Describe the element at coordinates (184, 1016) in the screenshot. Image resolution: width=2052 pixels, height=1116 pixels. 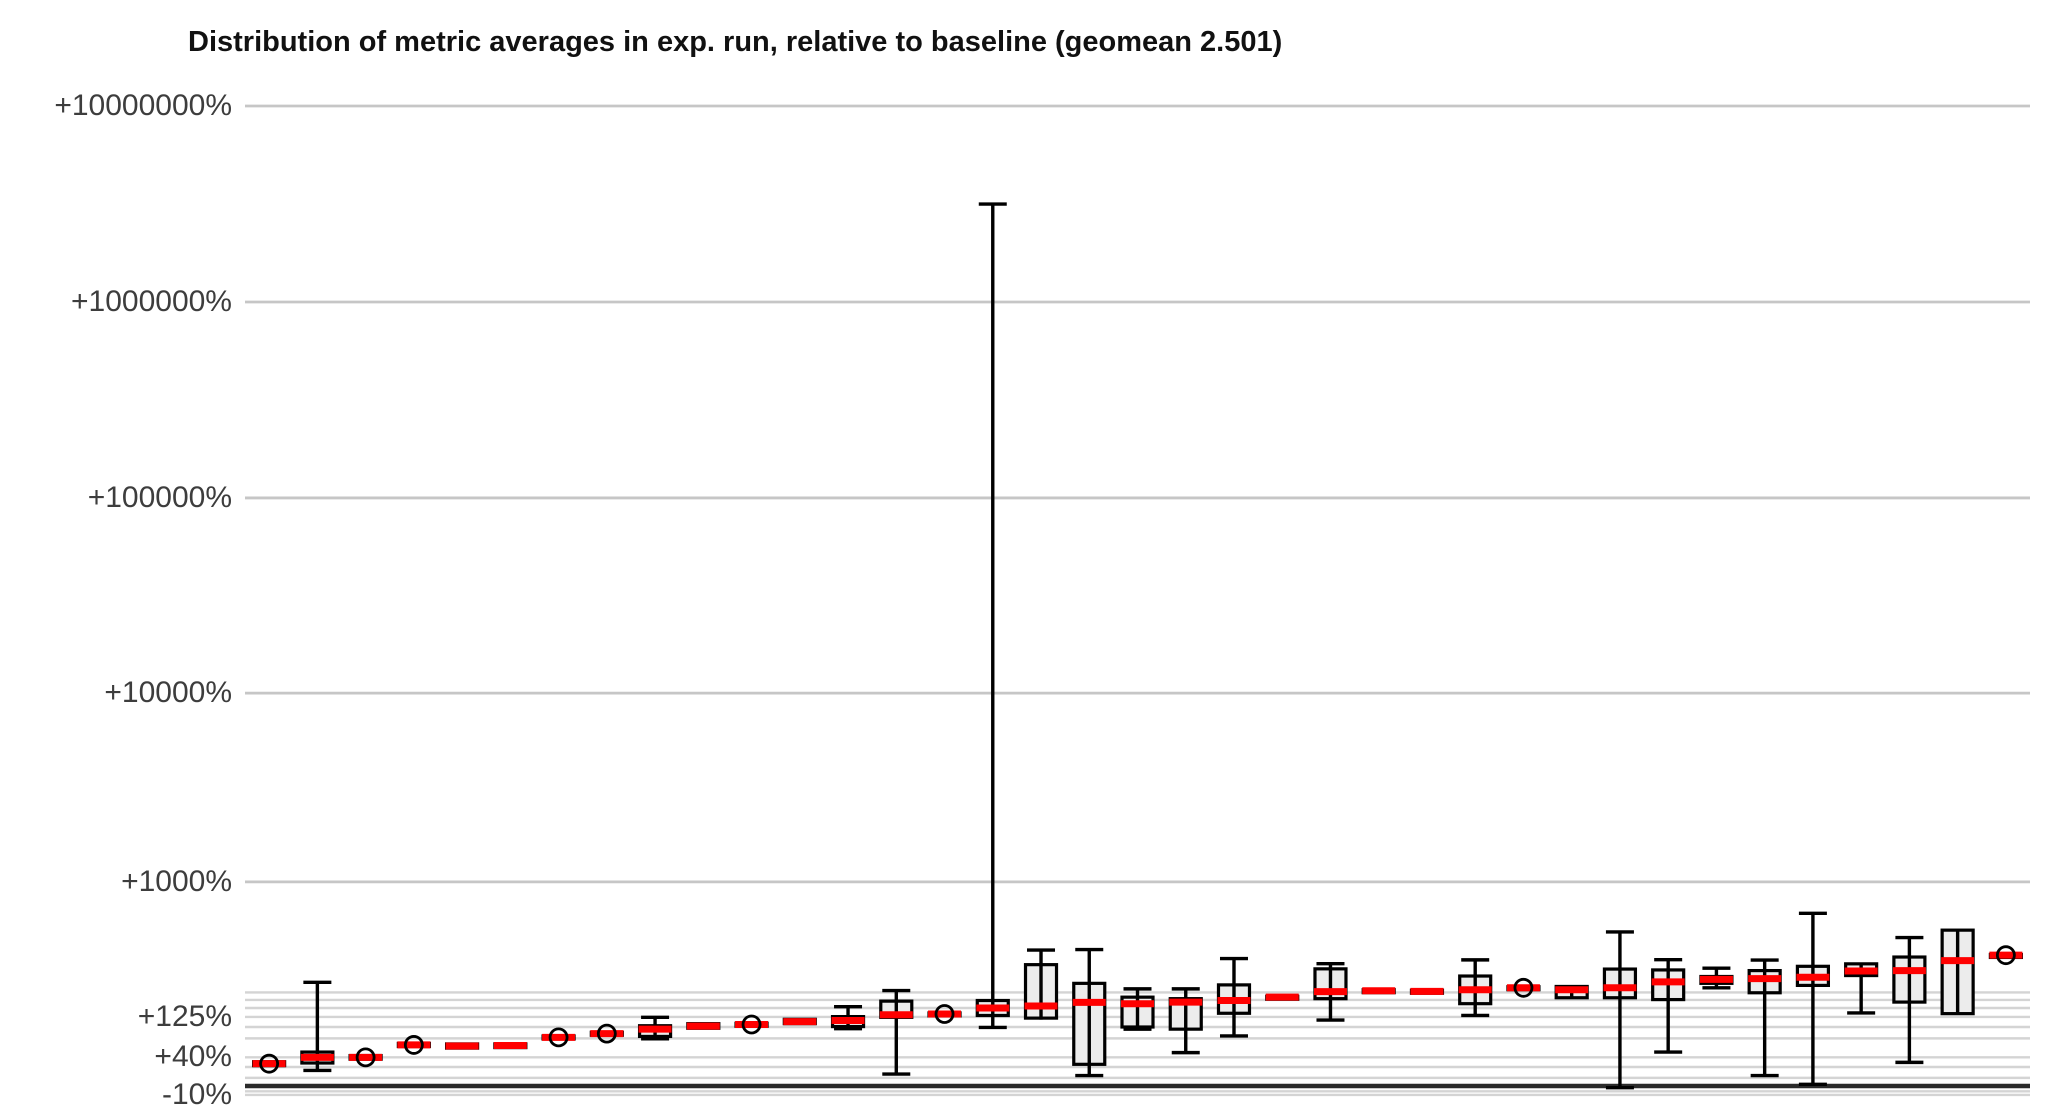
I see `y-axis-tick-label: +125%` at that location.